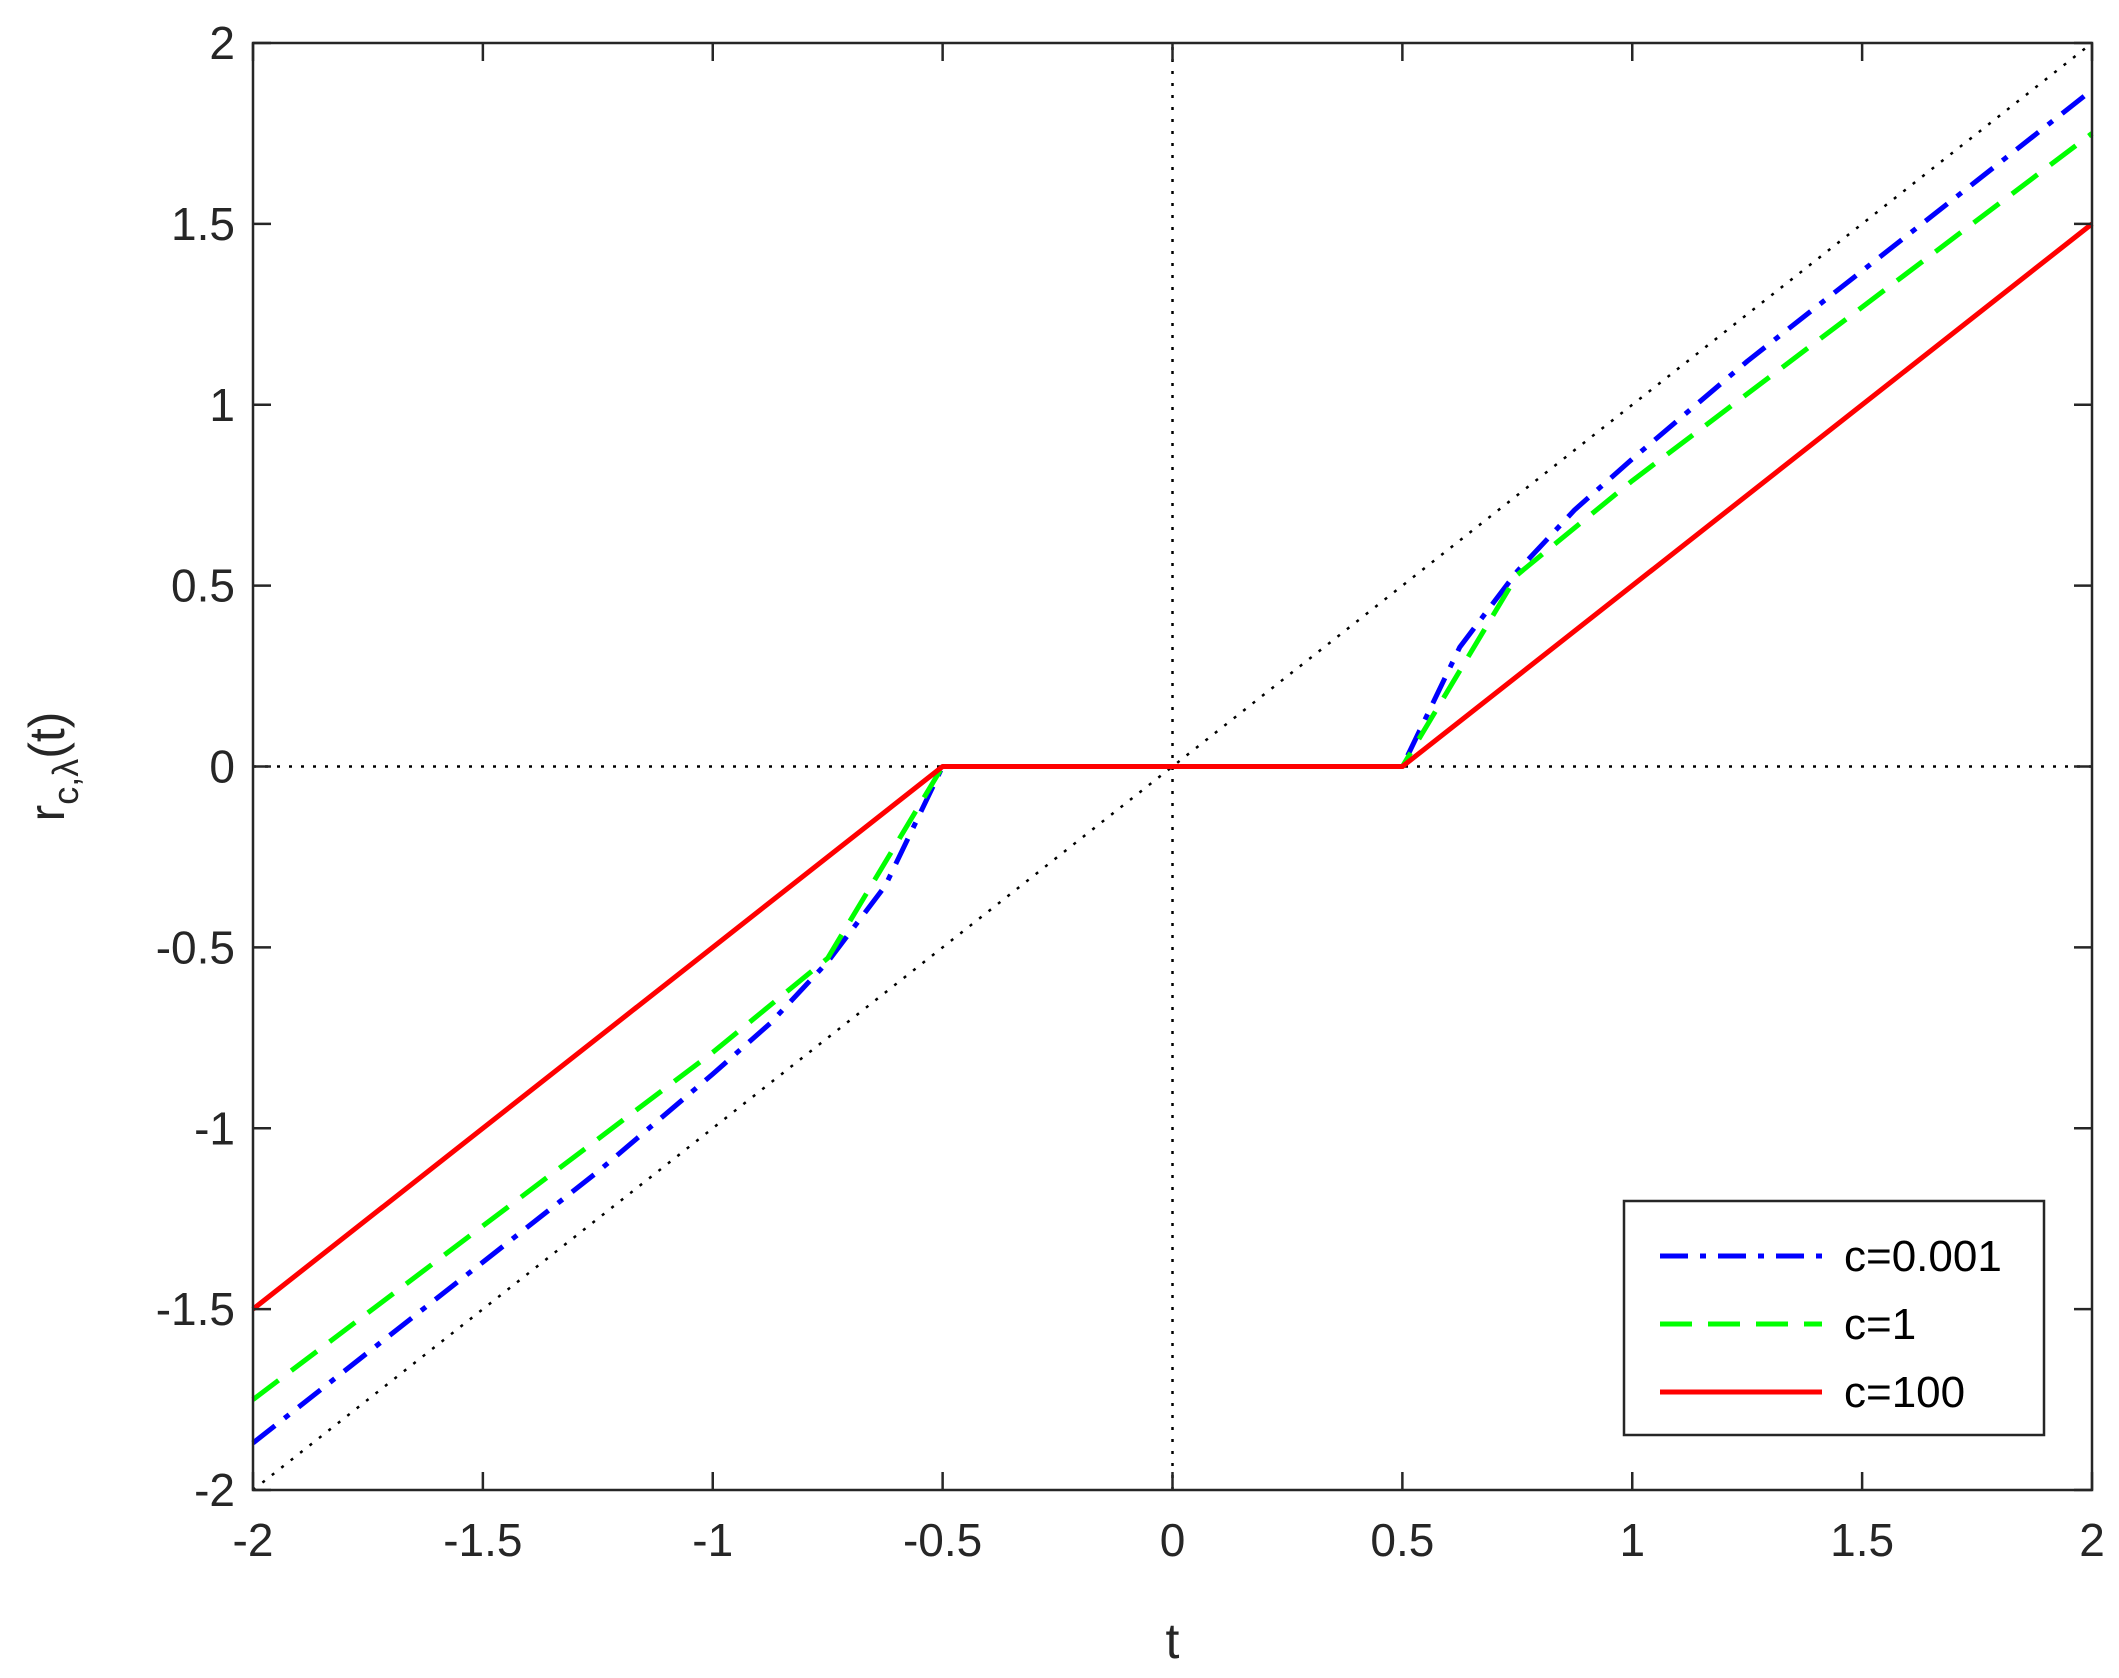  I want to click on x-tick-label: -2, so click(253, 1540).